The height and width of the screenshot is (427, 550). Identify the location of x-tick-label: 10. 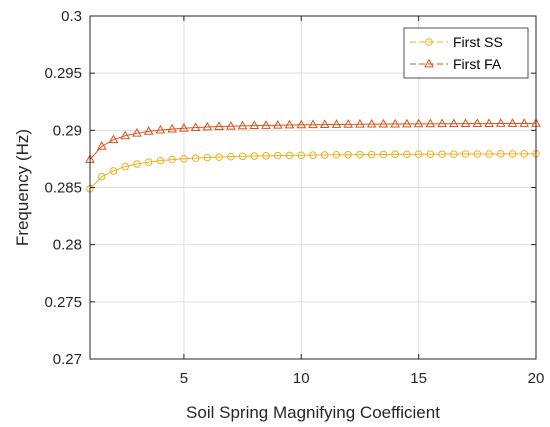
(301, 378).